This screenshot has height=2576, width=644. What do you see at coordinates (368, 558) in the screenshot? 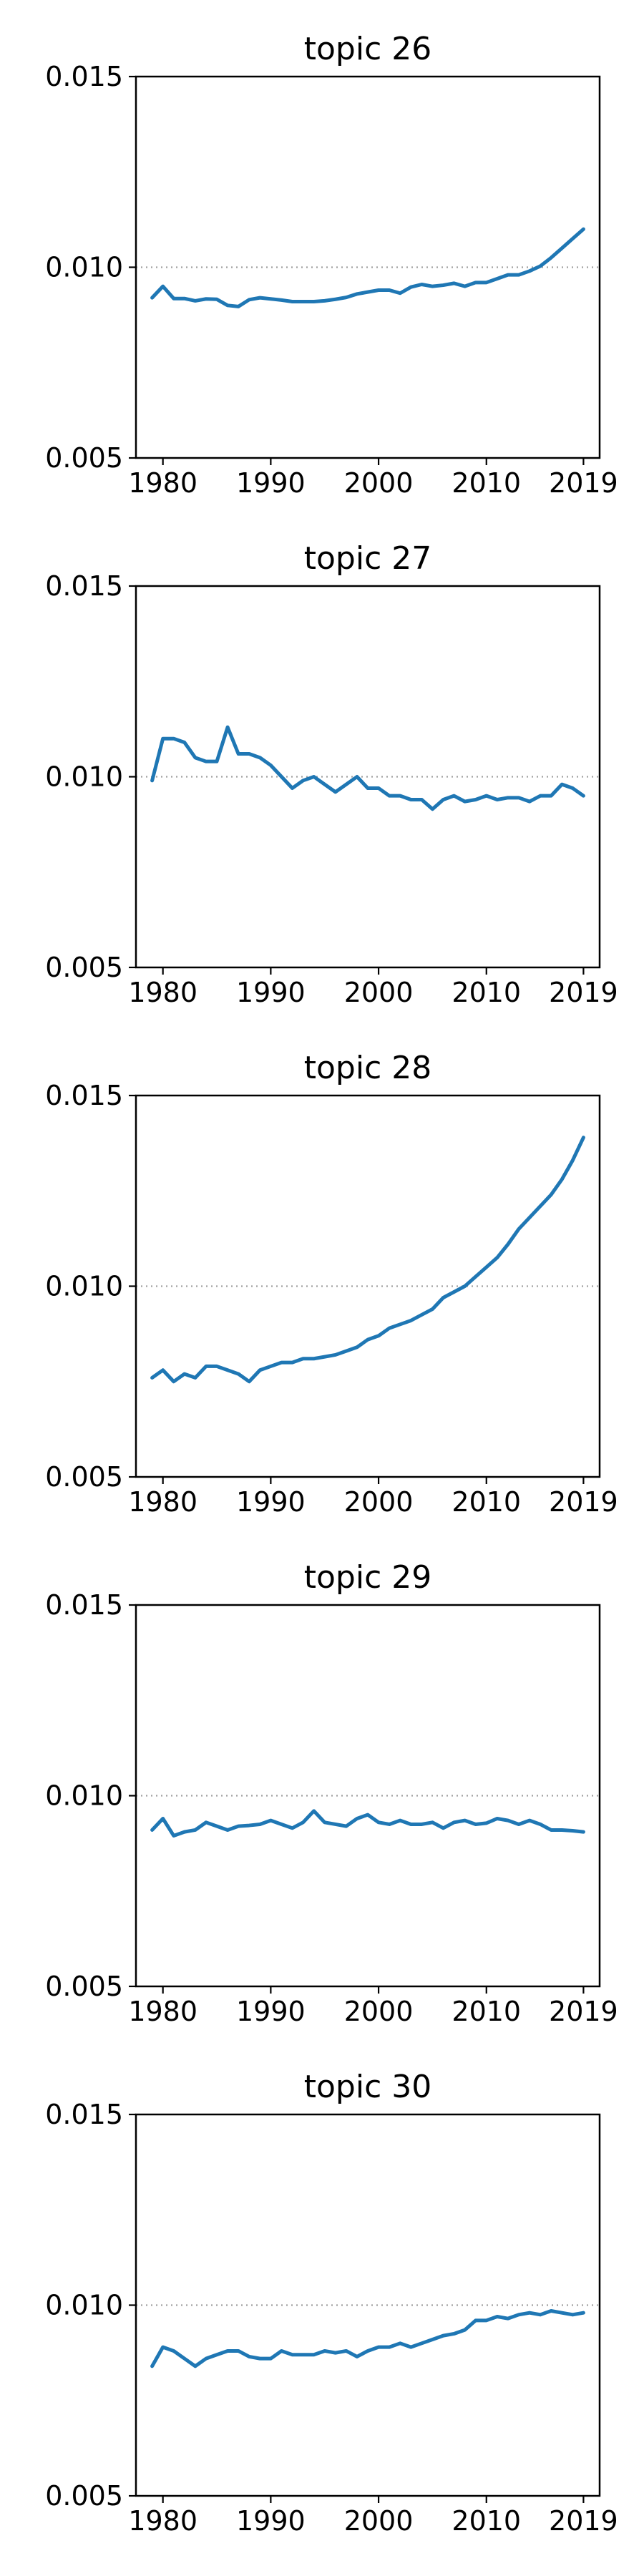
I see `chart-title: topic 27` at bounding box center [368, 558].